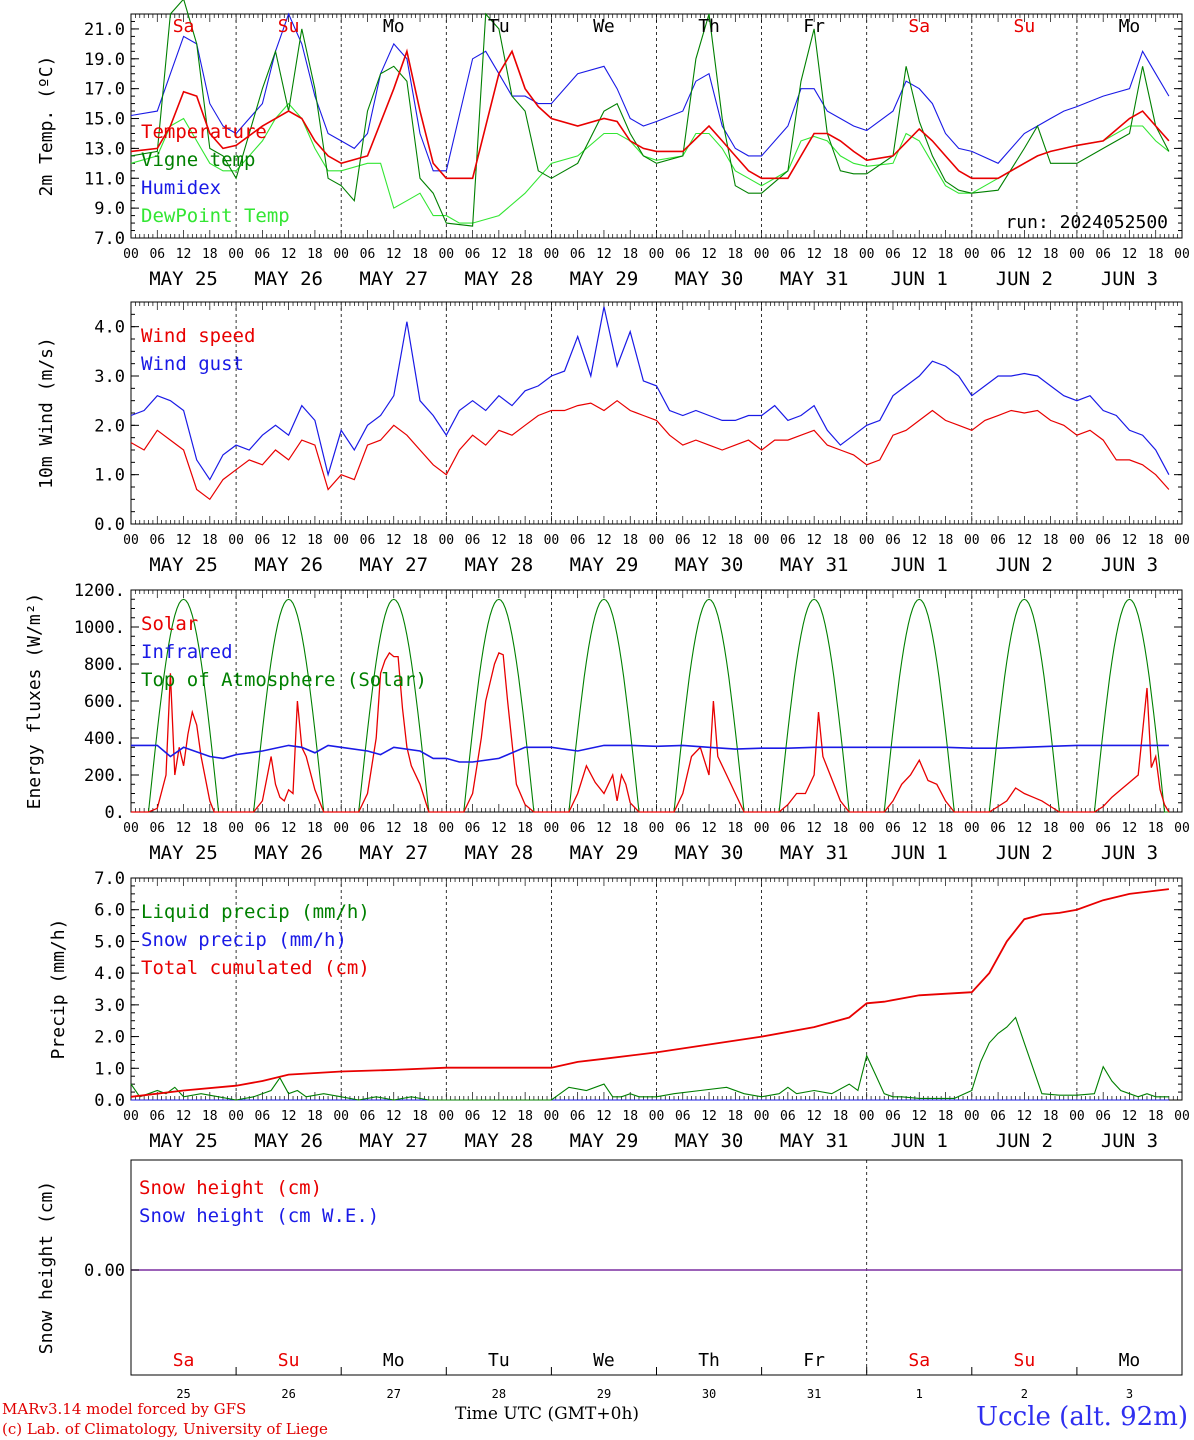  Describe the element at coordinates (393, 853) in the screenshot. I see `date-label: MAY 27` at that location.